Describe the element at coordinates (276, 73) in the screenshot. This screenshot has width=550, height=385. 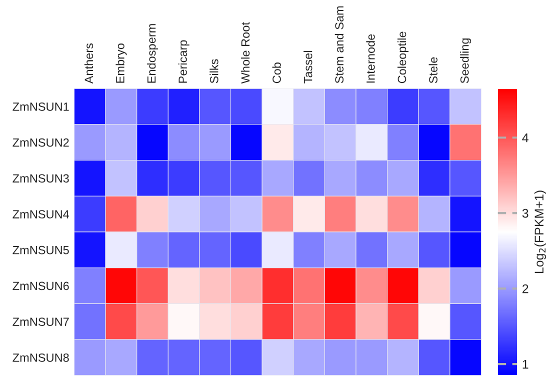
I see `x-tick-label: Cob` at that location.